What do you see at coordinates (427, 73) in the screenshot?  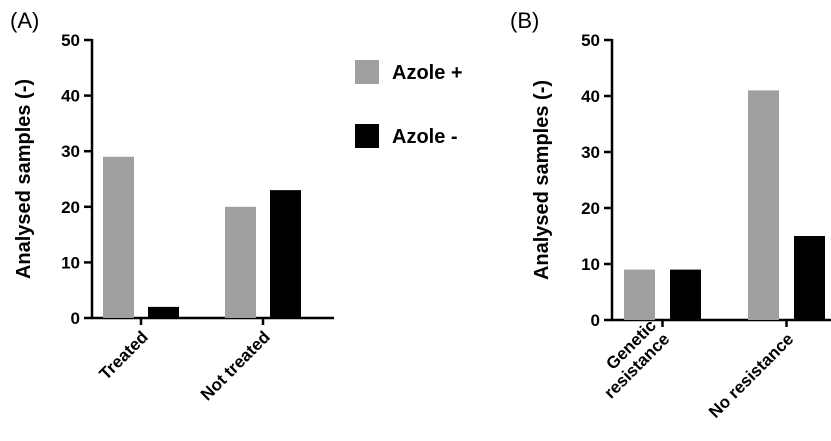 I see `legend-label: Azole +` at bounding box center [427, 73].